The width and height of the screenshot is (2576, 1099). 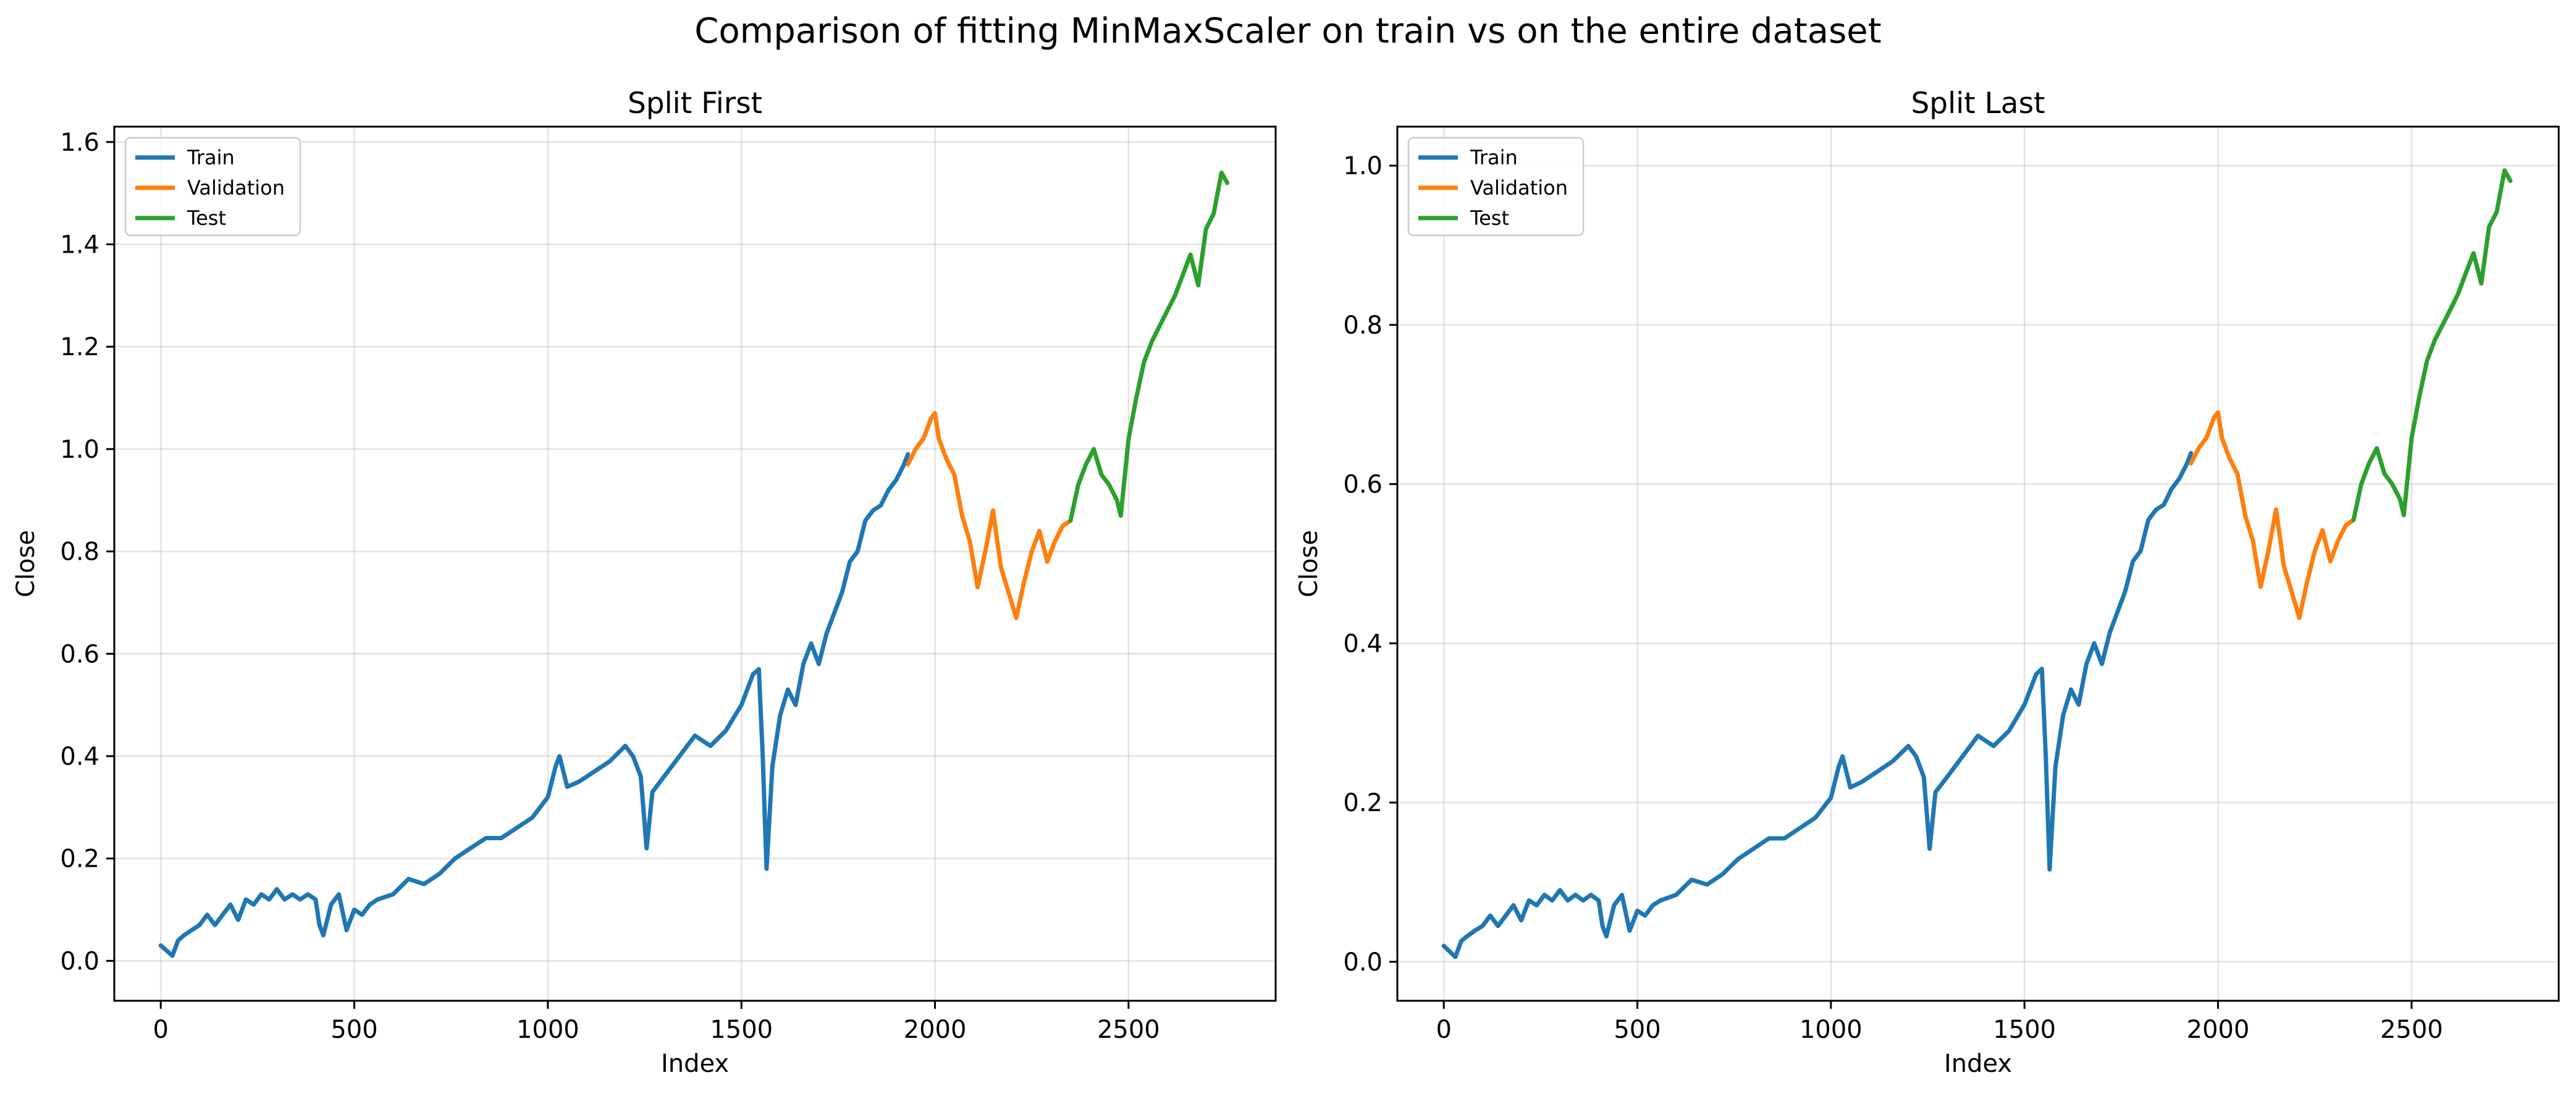 I want to click on panel-title: Split First, so click(x=695, y=103).